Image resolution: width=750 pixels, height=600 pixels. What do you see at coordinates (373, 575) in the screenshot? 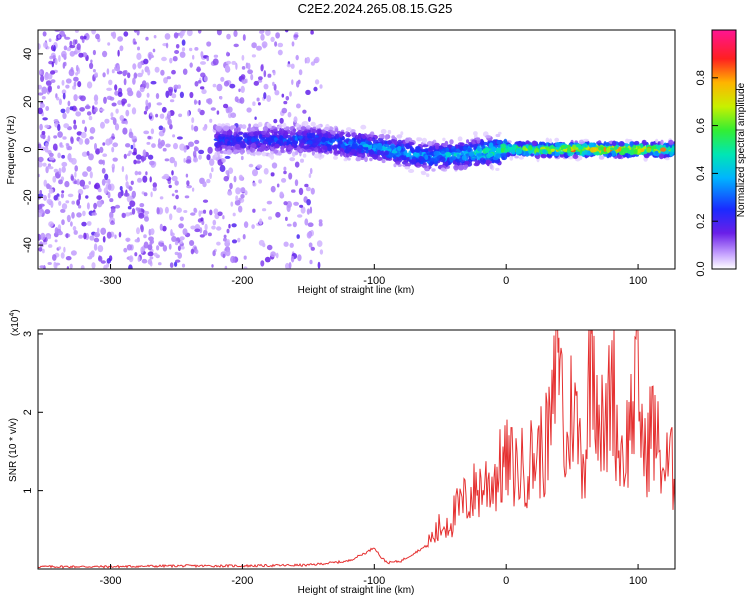
I see `snr-x-ticks: -300 -200 -100 0 100` at bounding box center [373, 575].